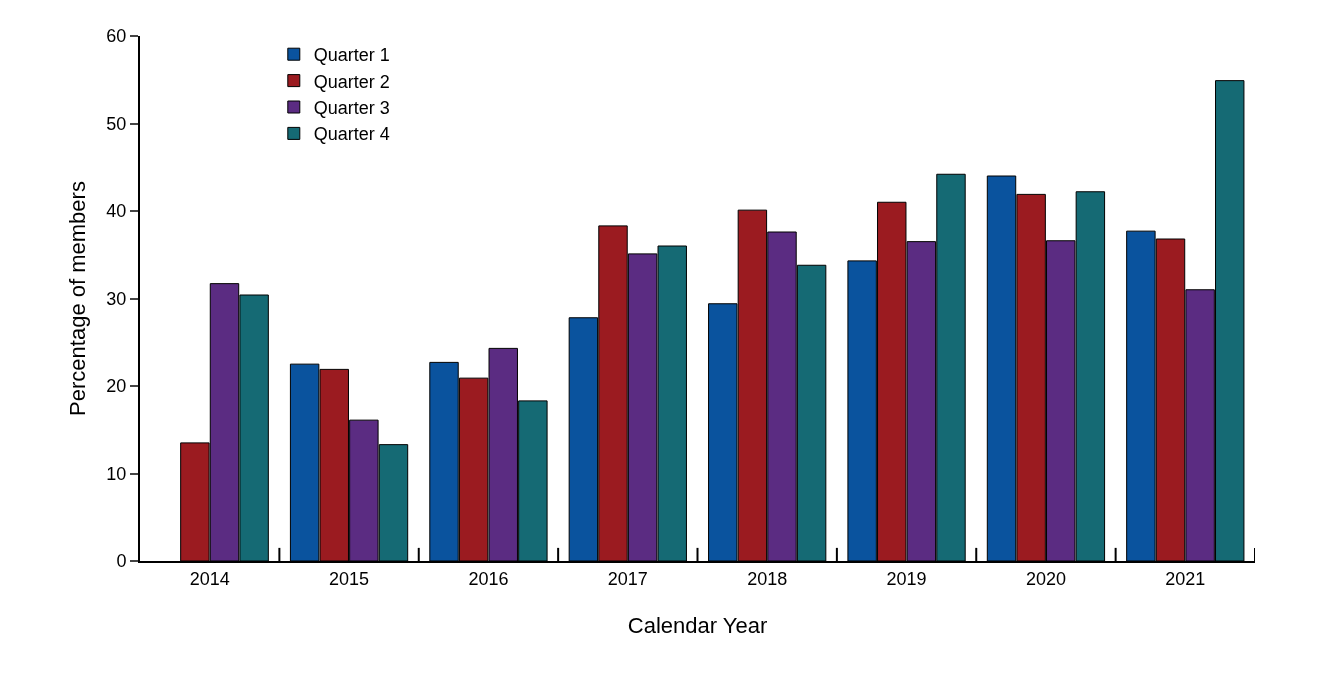 The image size is (1325, 687). I want to click on legend-label: Quarter 3, so click(351, 108).